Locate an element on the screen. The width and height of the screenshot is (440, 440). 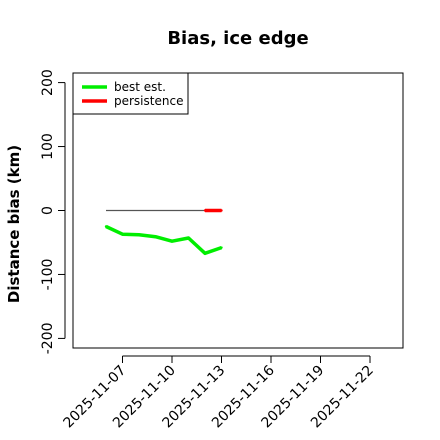
legend: best est.persistence is located at coordinates (130, 93).